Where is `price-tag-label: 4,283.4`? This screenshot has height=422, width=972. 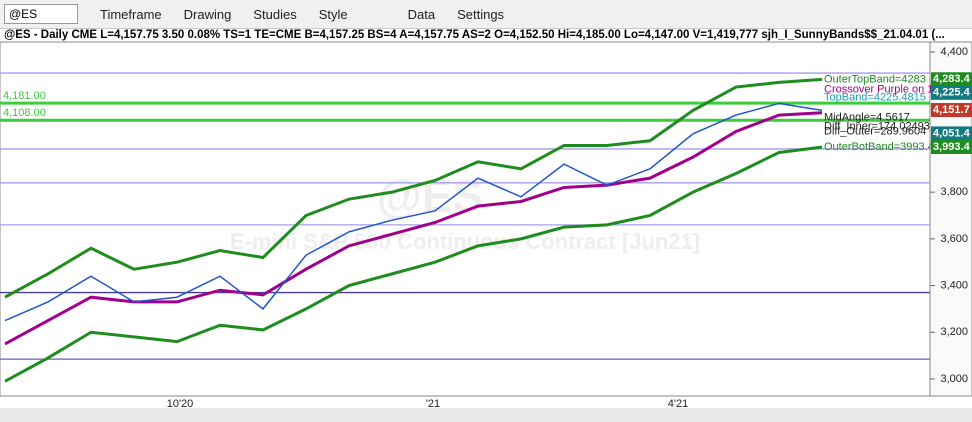 price-tag-label: 4,283.4 is located at coordinates (952, 79).